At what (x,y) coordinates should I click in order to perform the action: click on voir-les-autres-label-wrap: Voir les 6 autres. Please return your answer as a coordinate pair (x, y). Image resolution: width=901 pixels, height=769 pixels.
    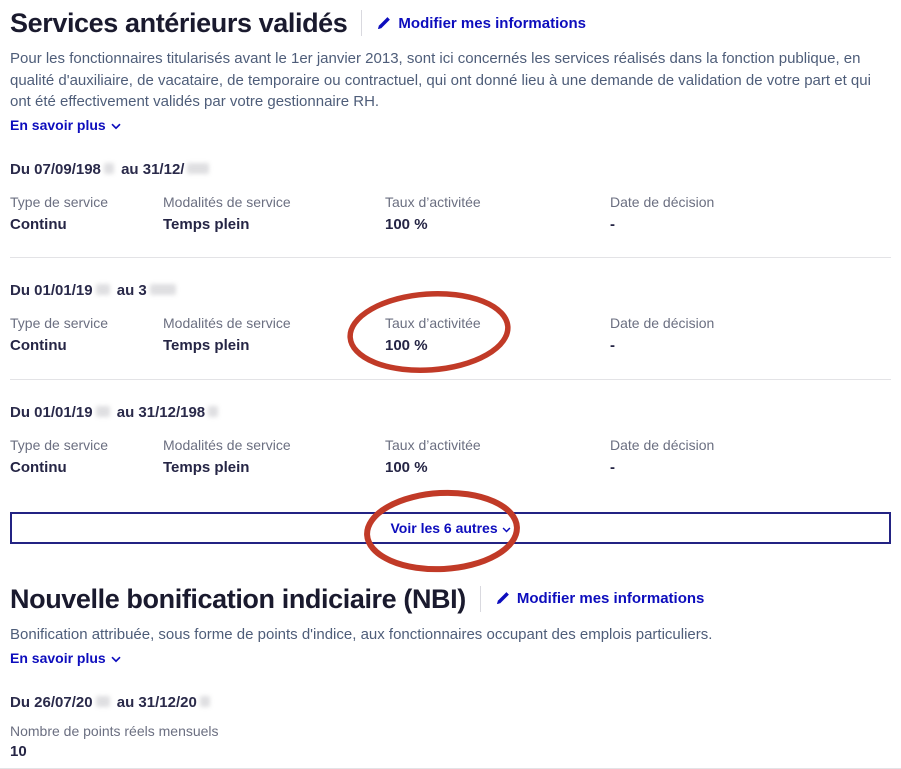
    Looking at the image, I should click on (442, 530).